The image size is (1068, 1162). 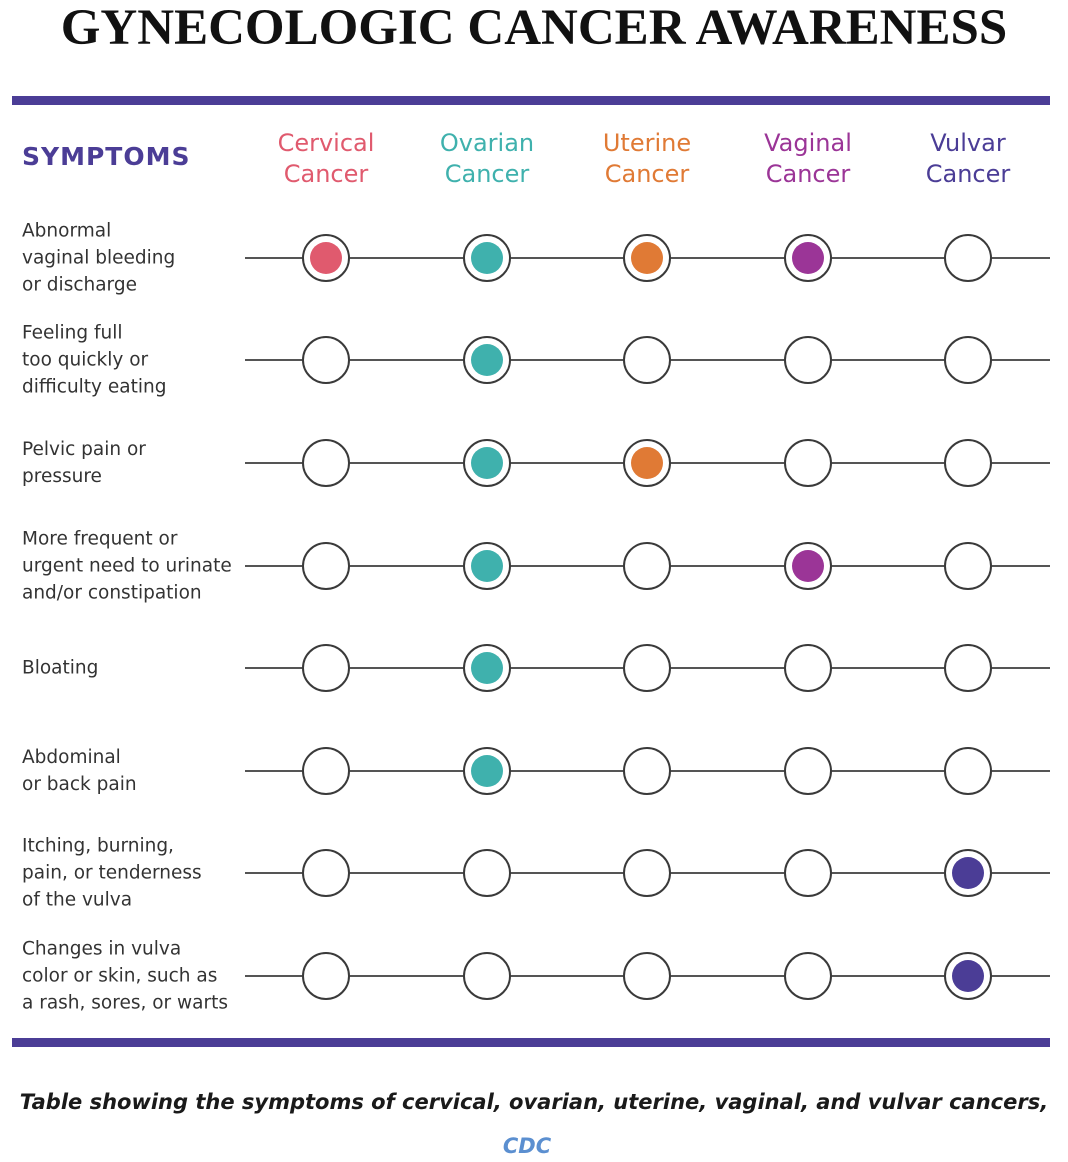 What do you see at coordinates (134, 771) in the screenshot?
I see `symptom-label: Abdominal or back pain` at bounding box center [134, 771].